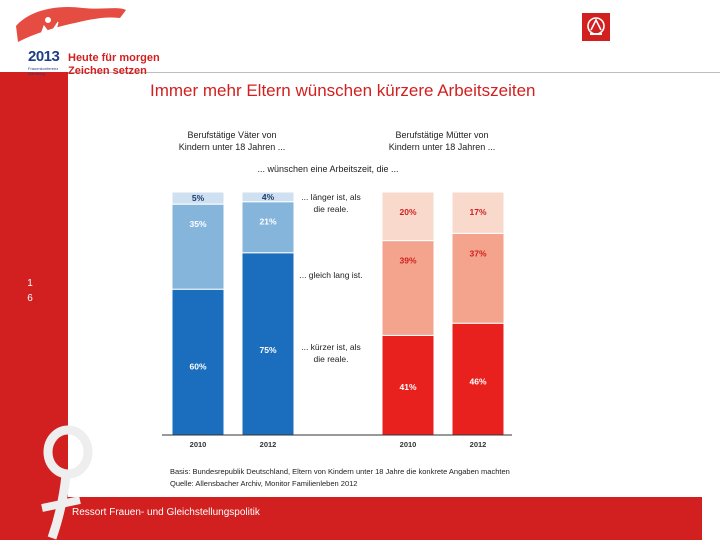 The height and width of the screenshot is (540, 720). What do you see at coordinates (331, 347) in the screenshot?
I see `legend-shorter-line1: ... kürzer ist, als` at bounding box center [331, 347].